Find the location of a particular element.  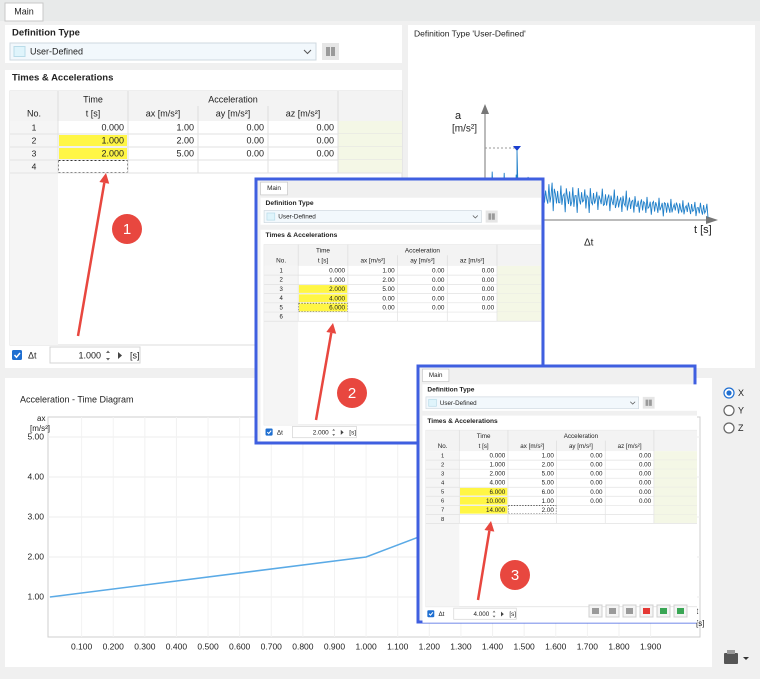

x-tick-label: 0.900 is located at coordinates (335, 646).